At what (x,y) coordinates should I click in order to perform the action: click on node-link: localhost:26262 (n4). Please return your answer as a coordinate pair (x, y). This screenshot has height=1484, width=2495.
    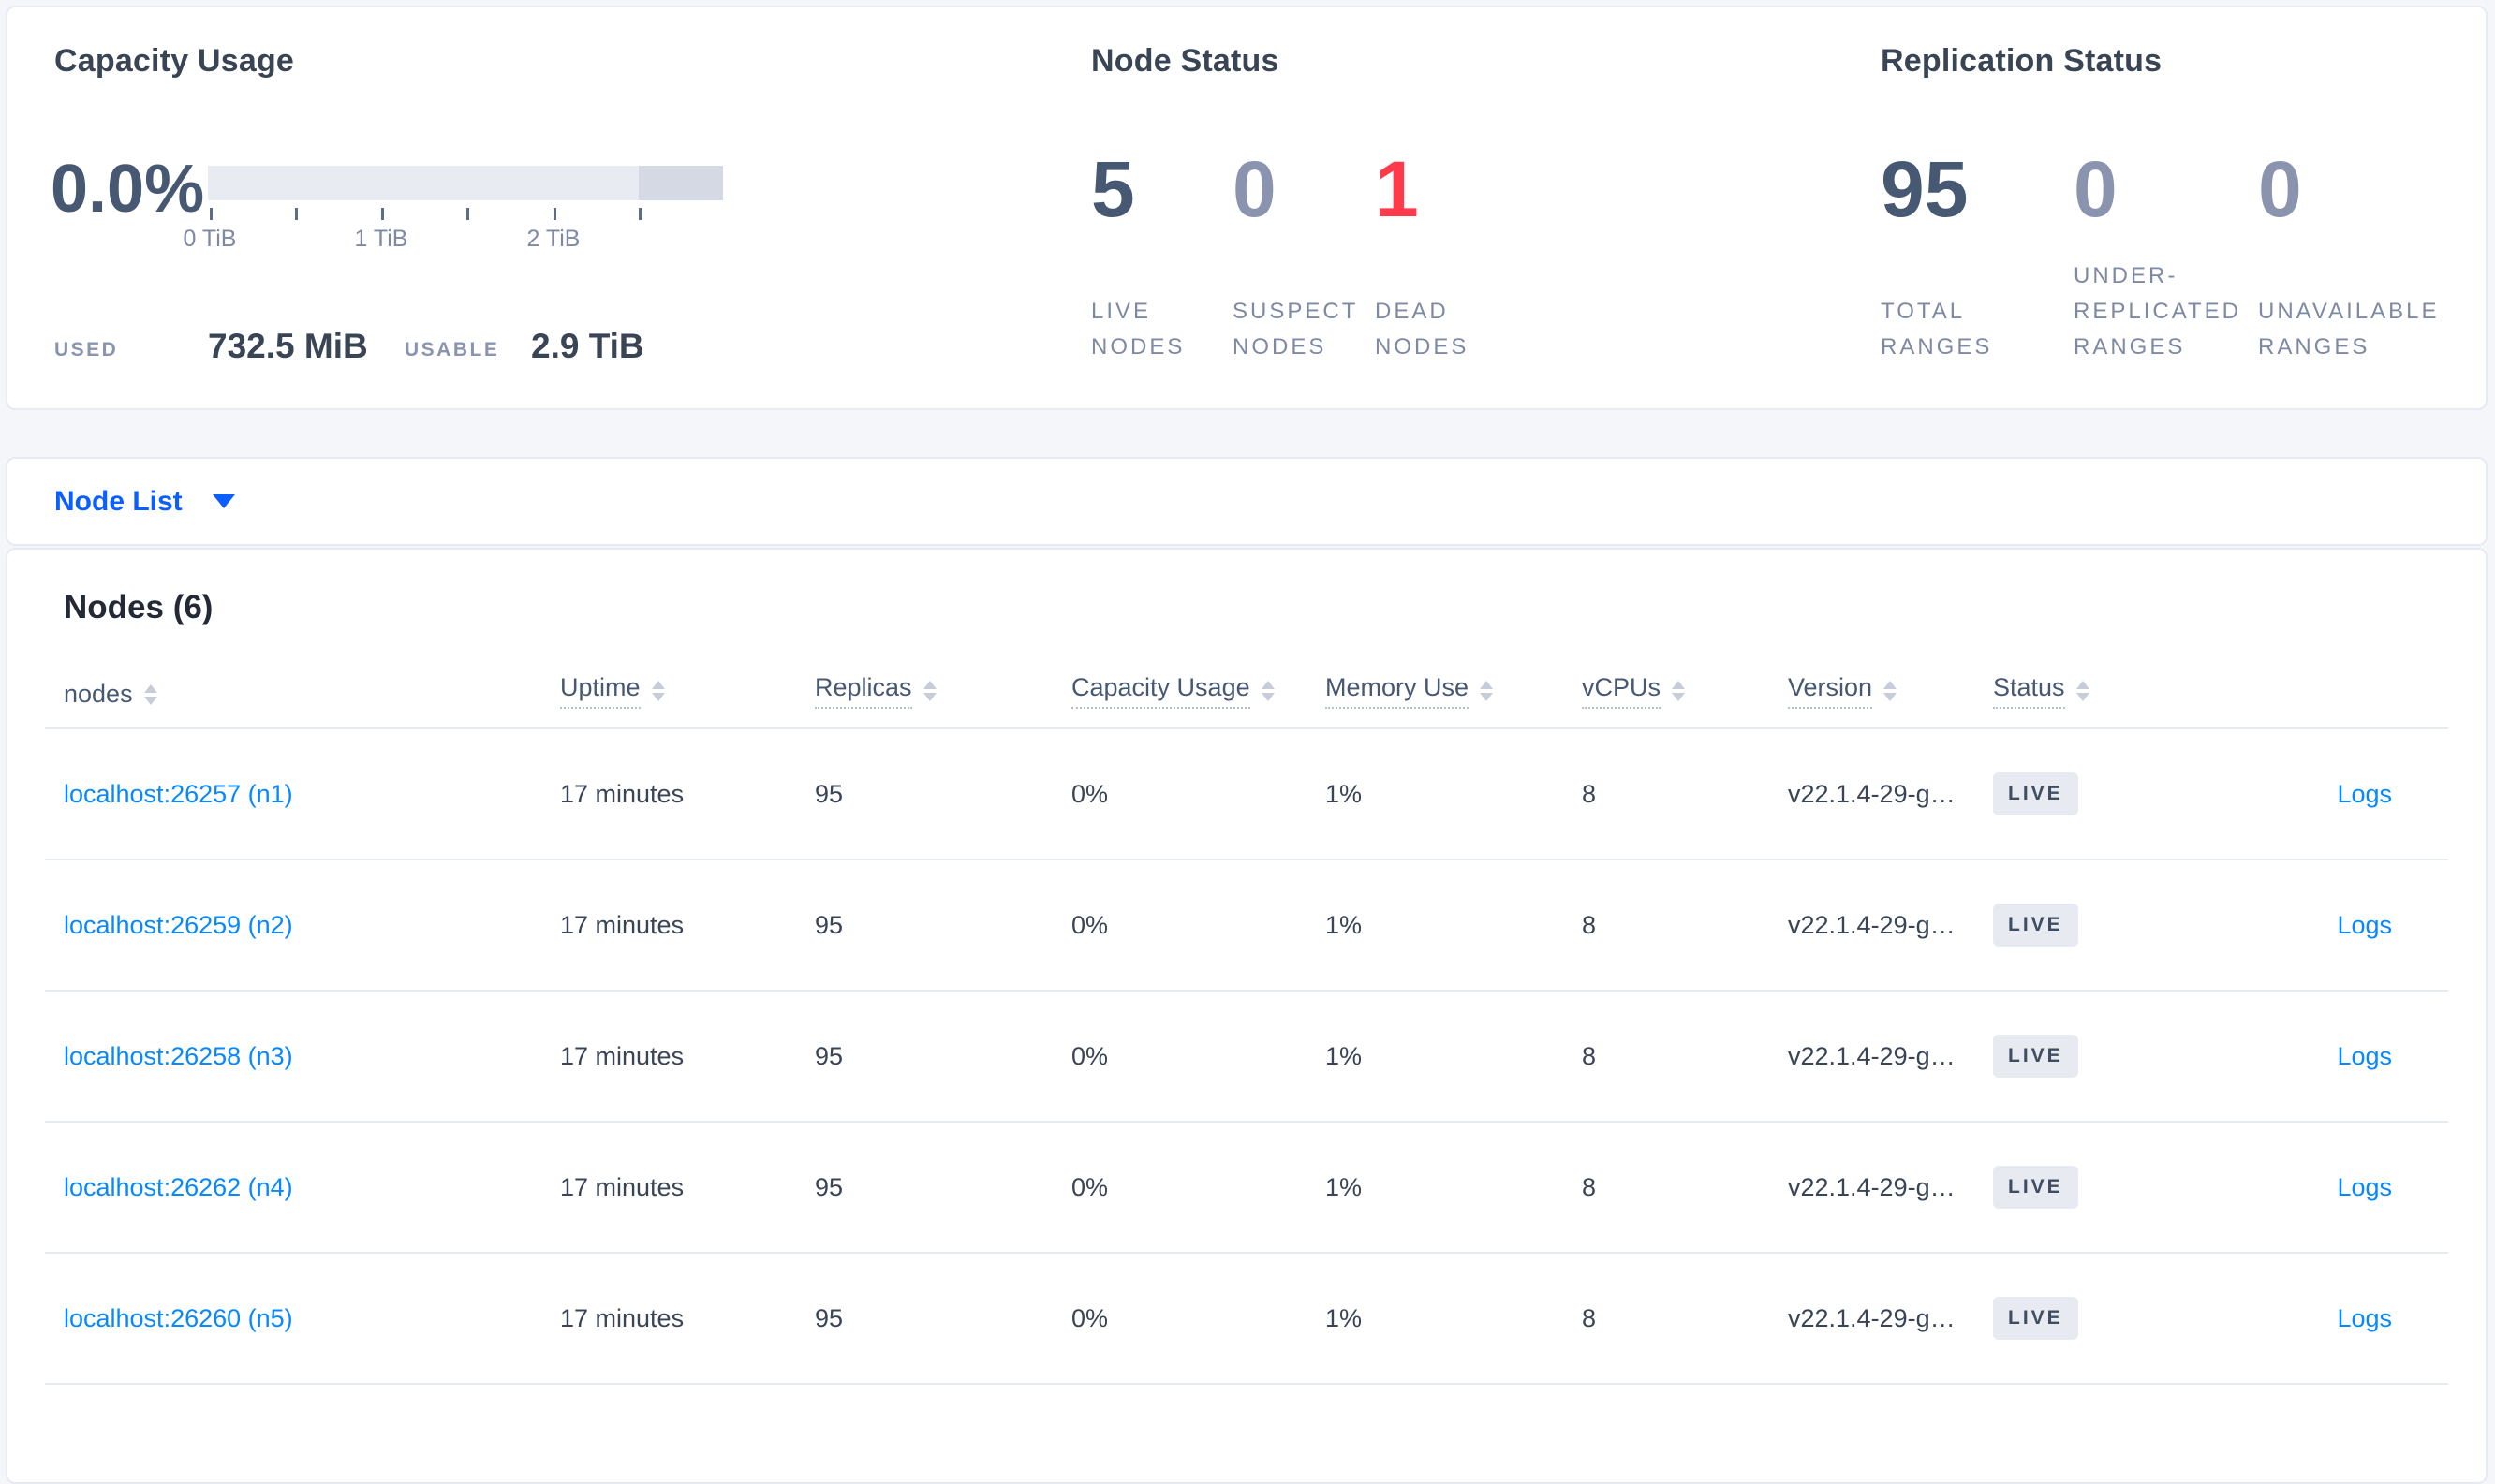
    Looking at the image, I should click on (178, 1186).